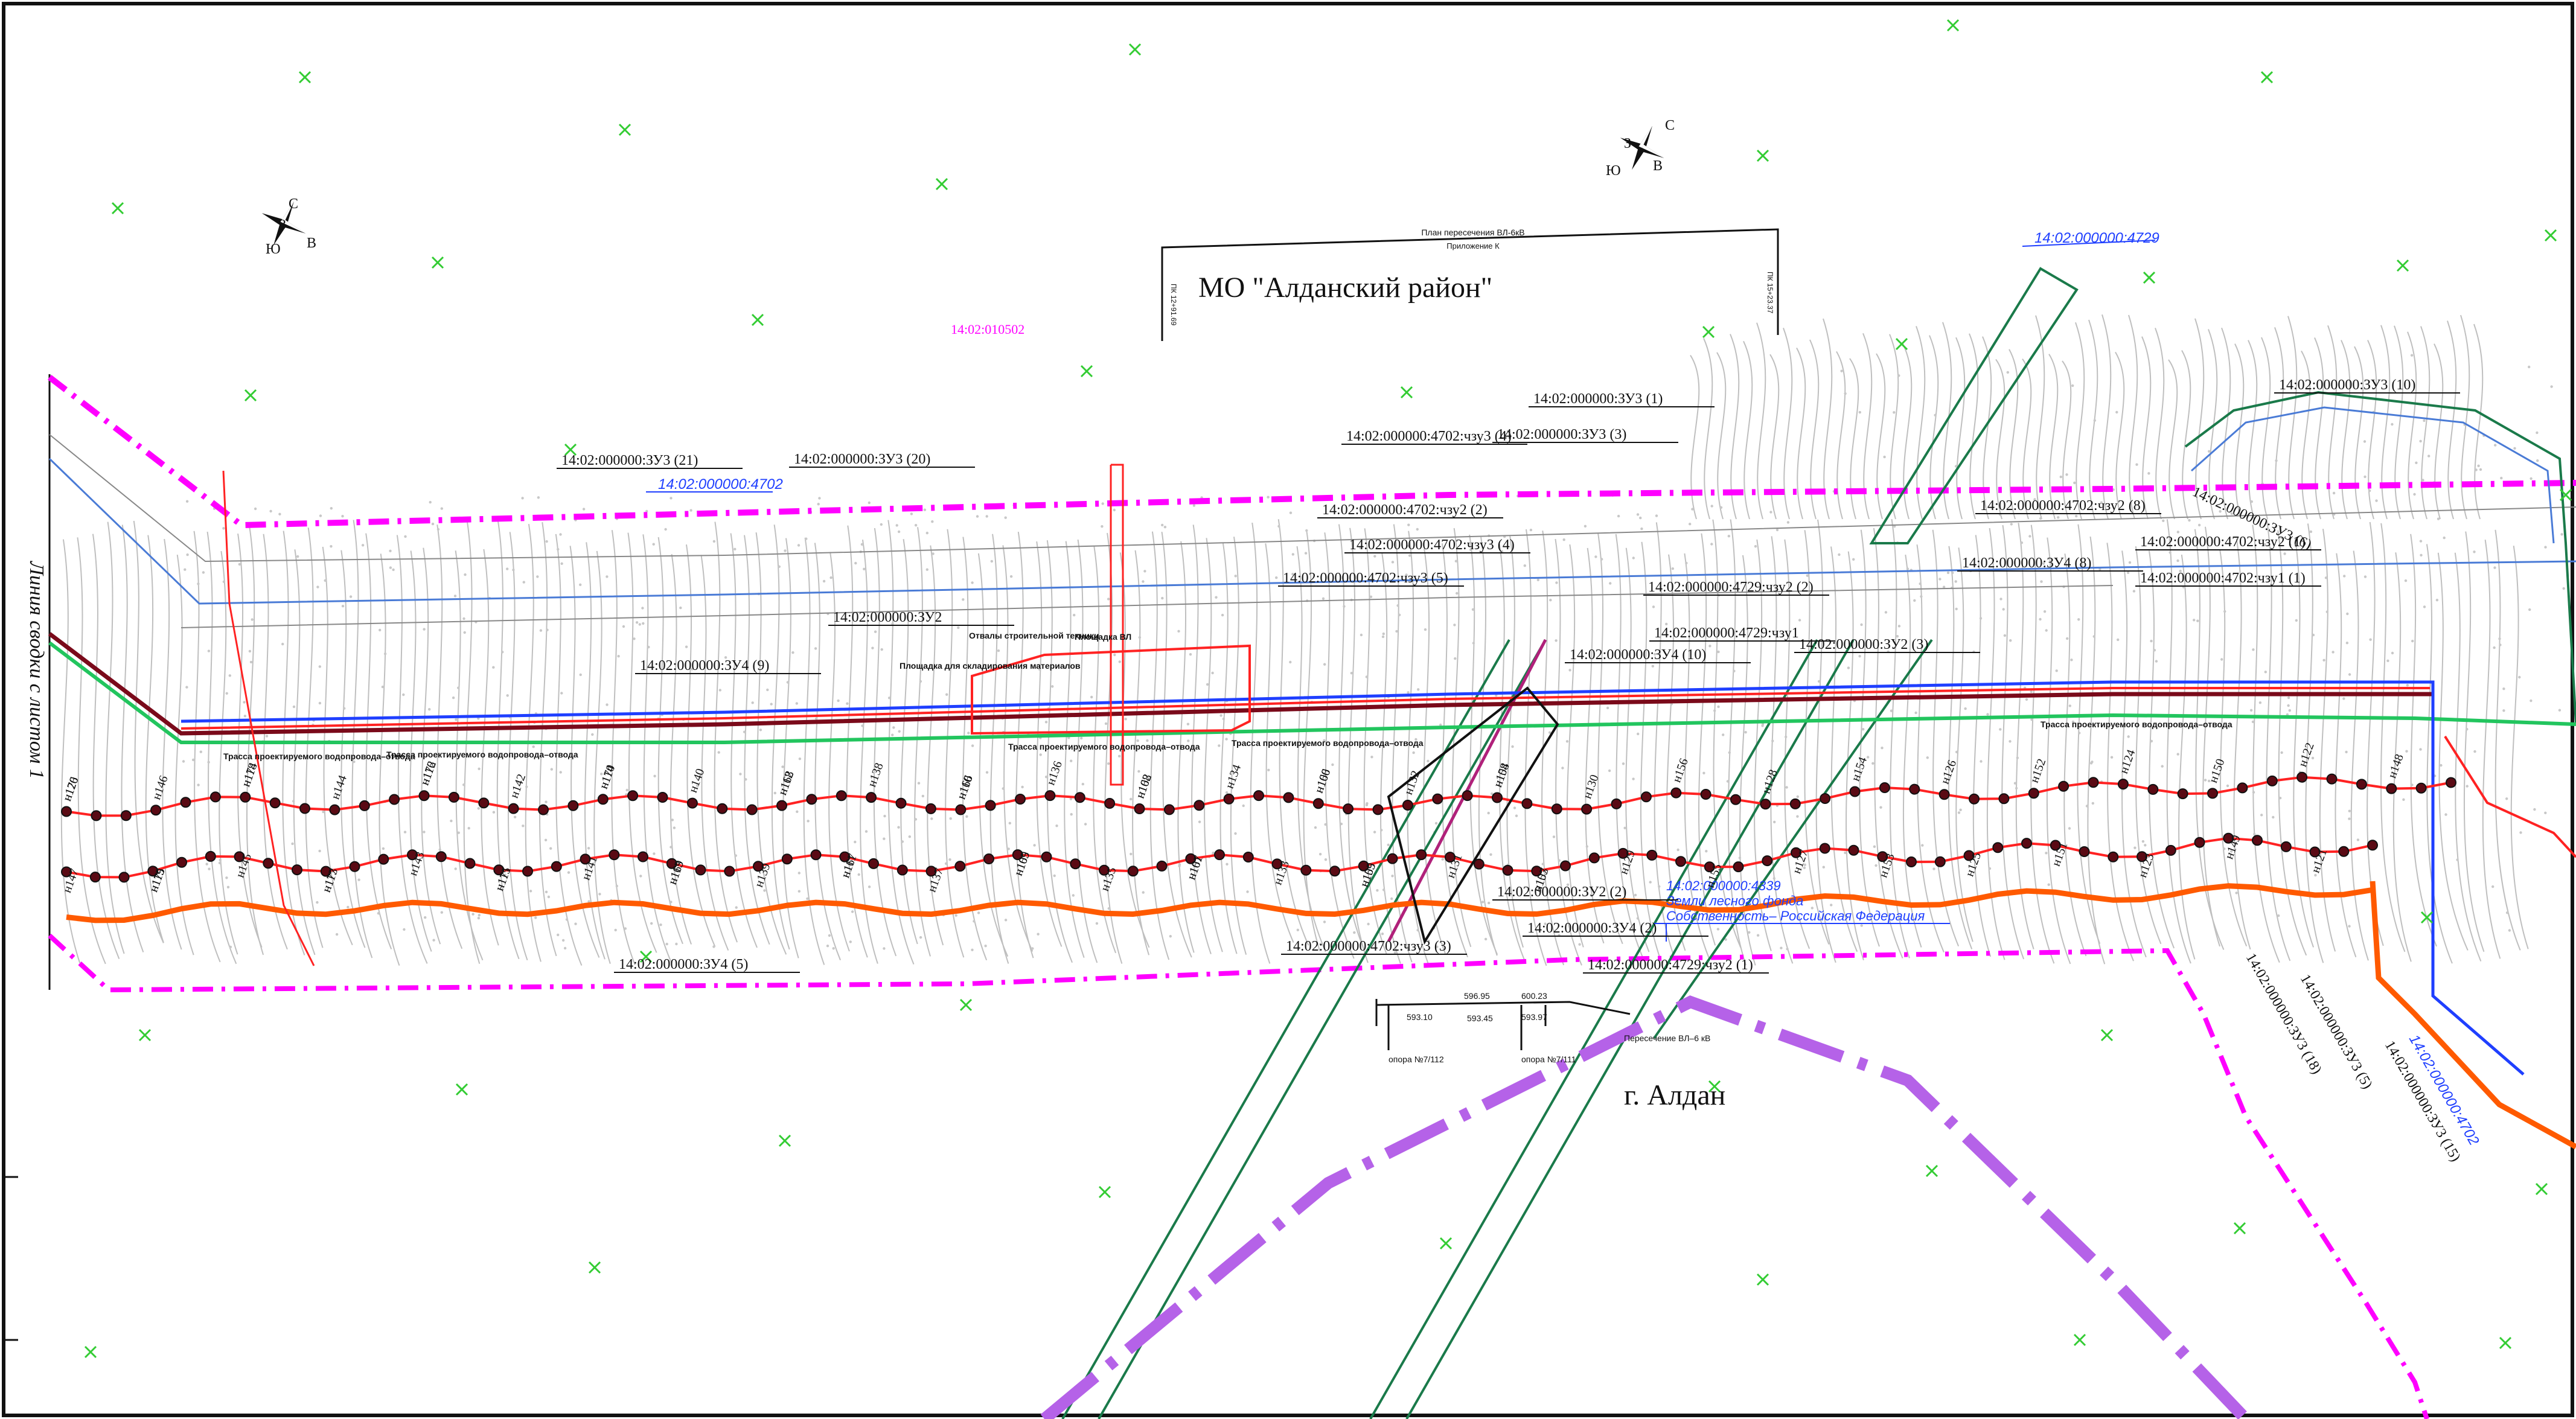 Image resolution: width=2576 pixels, height=1419 pixels. Describe the element at coordinates (1480, 1018) in the screenshot. I see `elevation-2: 593.45` at that location.